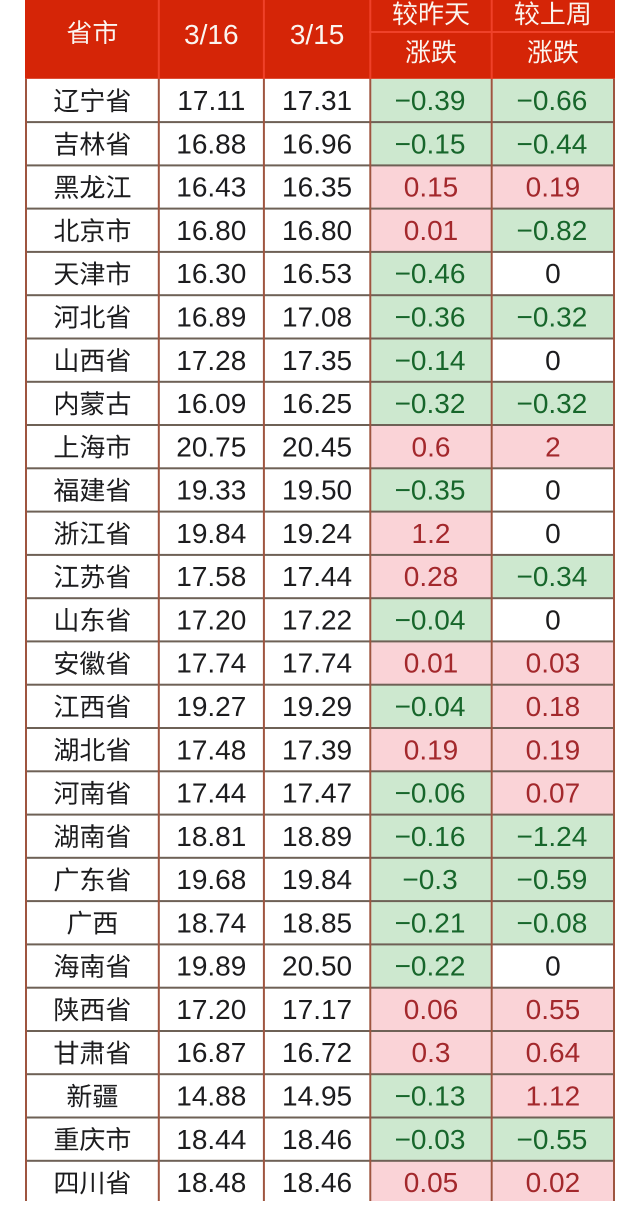 Image resolution: width=640 pixels, height=1206 pixels. Describe the element at coordinates (211, 1096) in the screenshot. I see `svg-text: 14.88` at that location.